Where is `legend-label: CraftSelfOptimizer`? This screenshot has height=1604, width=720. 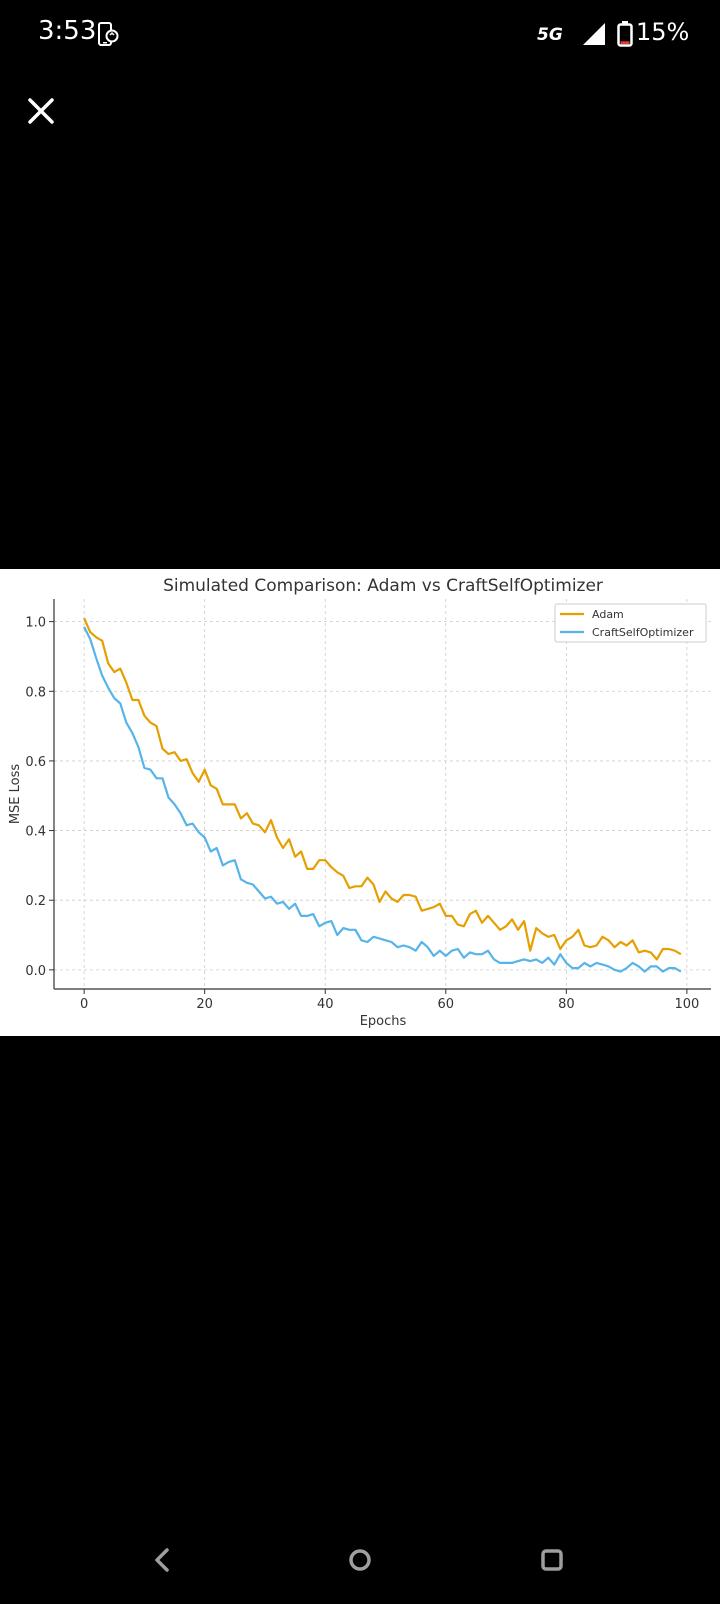 legend-label: CraftSelfOptimizer is located at coordinates (643, 632).